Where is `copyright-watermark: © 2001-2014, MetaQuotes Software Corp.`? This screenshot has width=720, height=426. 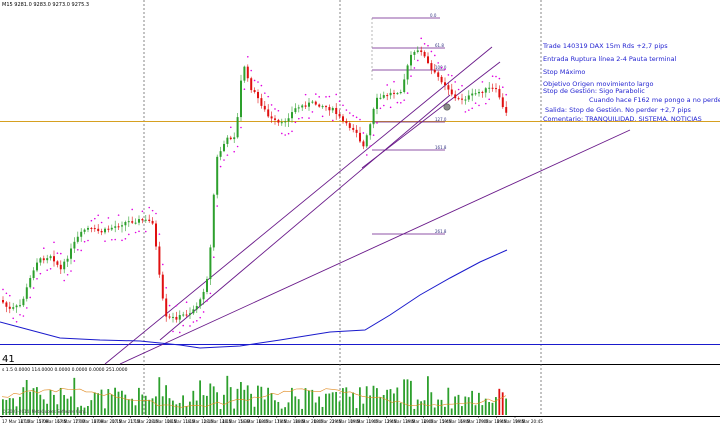 copyright-watermark: © 2001-2014, MetaQuotes Software Corp. is located at coordinates (44, 411).